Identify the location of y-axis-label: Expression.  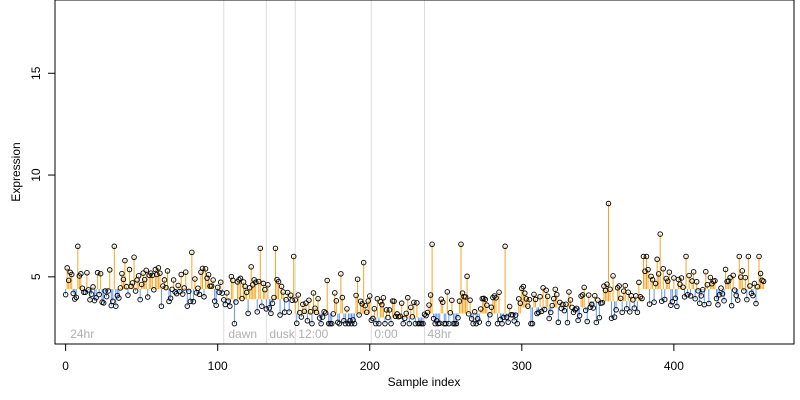
(16, 171).